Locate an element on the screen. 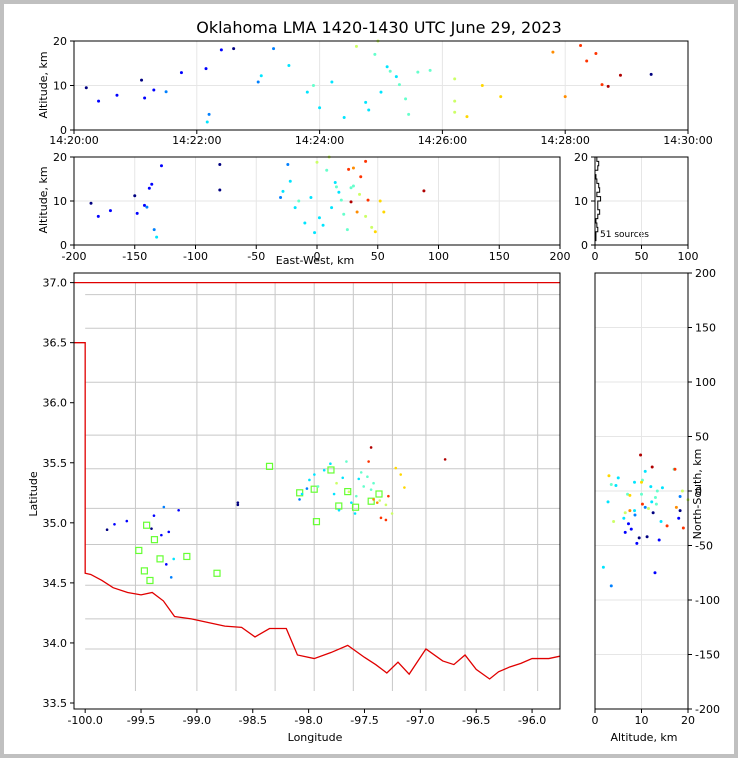  plan-panel-tick-label: 35.5 is located at coordinates (55, 463).